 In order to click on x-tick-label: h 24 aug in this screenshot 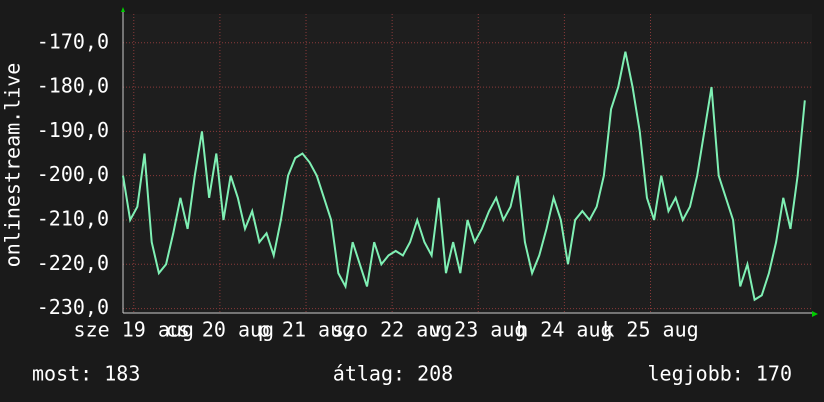, I will do `click(564, 330)`.